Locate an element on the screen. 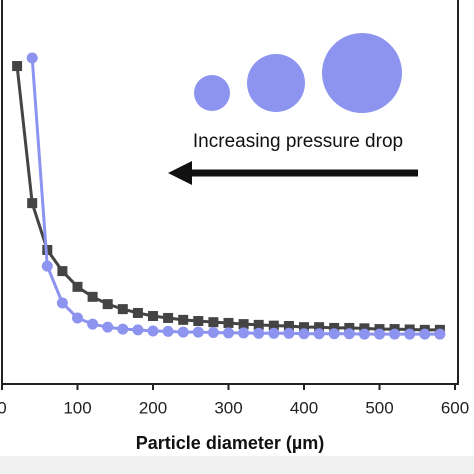  x-axis-label: Particle diameter (µm) is located at coordinates (230, 443).